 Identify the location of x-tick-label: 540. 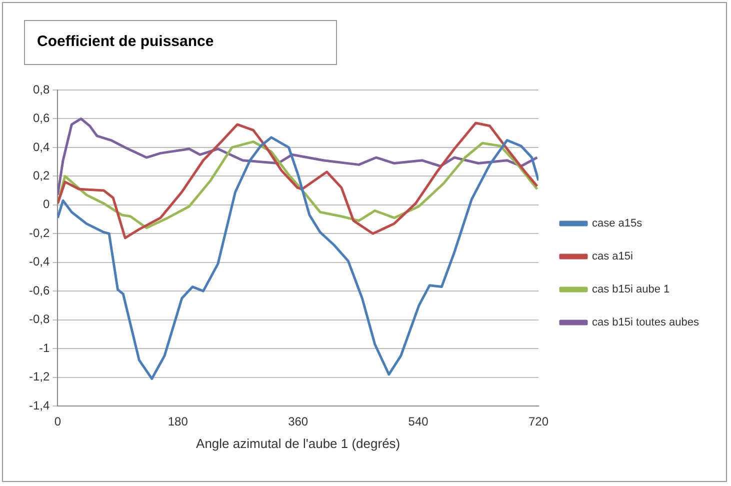
(418, 421).